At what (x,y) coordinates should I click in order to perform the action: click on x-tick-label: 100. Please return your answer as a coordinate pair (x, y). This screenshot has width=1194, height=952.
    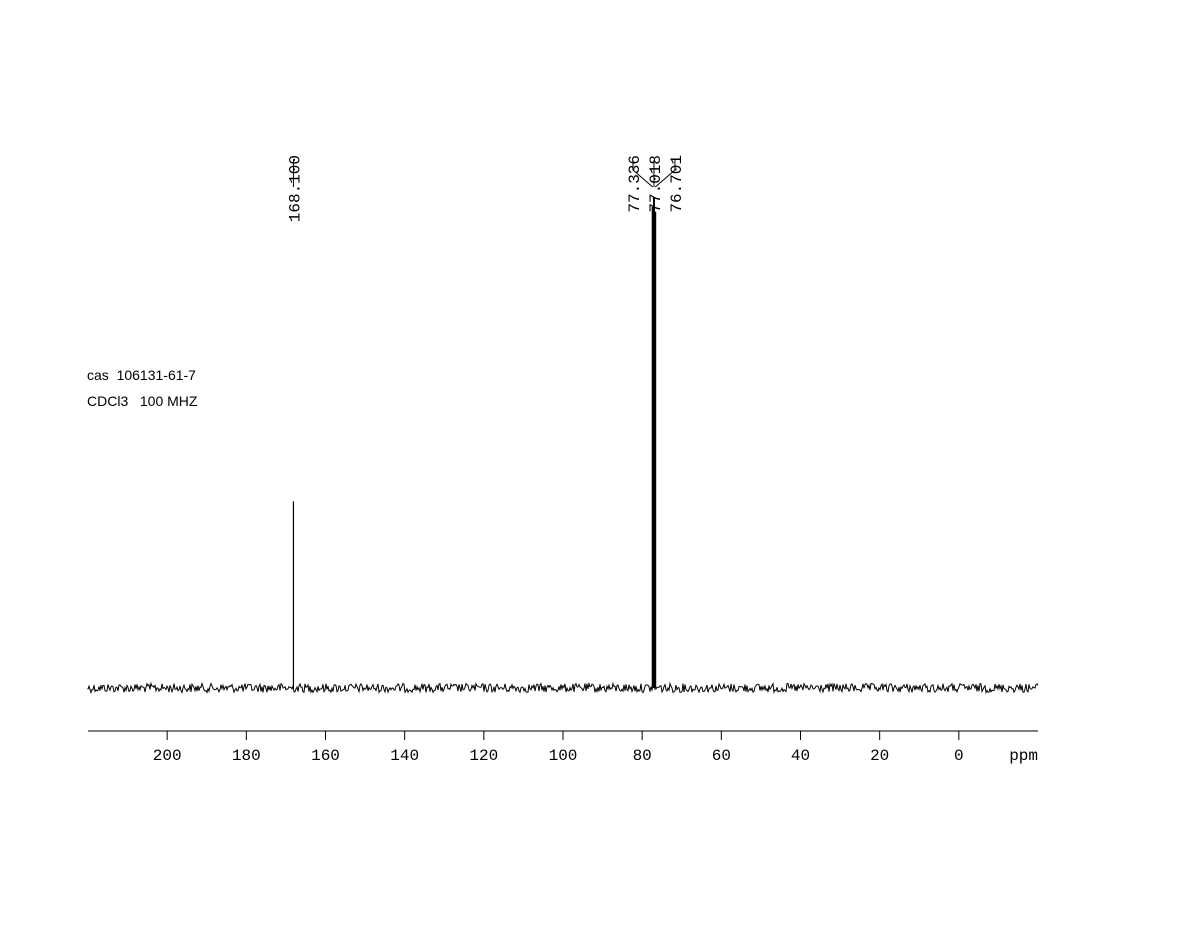
    Looking at the image, I should click on (563, 756).